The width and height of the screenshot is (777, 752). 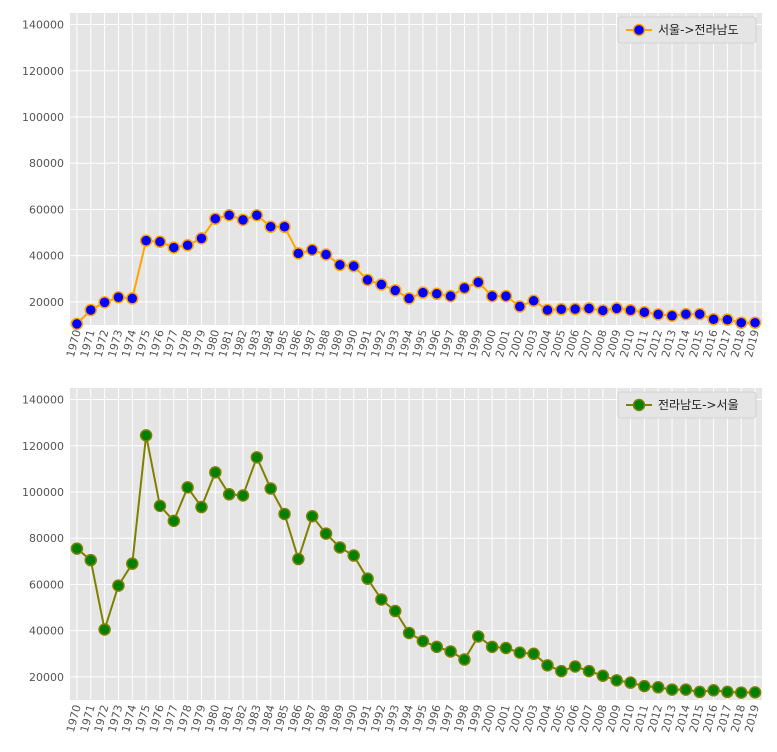 I want to click on legend-label: 전라남도->서울, so click(x=698, y=405).